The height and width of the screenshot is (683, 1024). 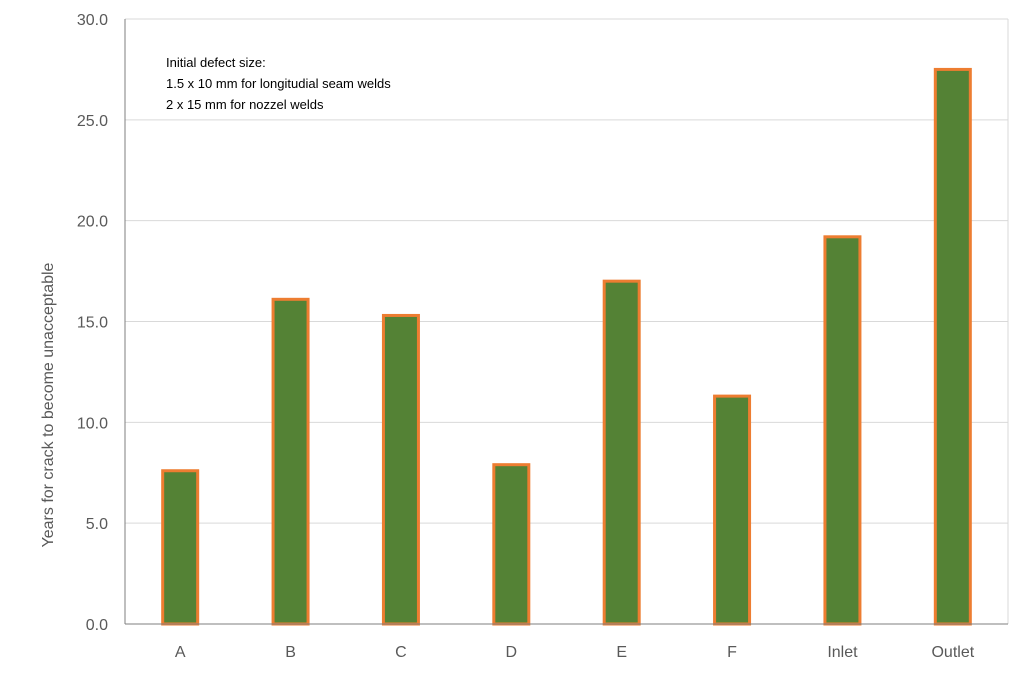 What do you see at coordinates (216, 62) in the screenshot?
I see `annotation-line-1: Initial defect size:` at bounding box center [216, 62].